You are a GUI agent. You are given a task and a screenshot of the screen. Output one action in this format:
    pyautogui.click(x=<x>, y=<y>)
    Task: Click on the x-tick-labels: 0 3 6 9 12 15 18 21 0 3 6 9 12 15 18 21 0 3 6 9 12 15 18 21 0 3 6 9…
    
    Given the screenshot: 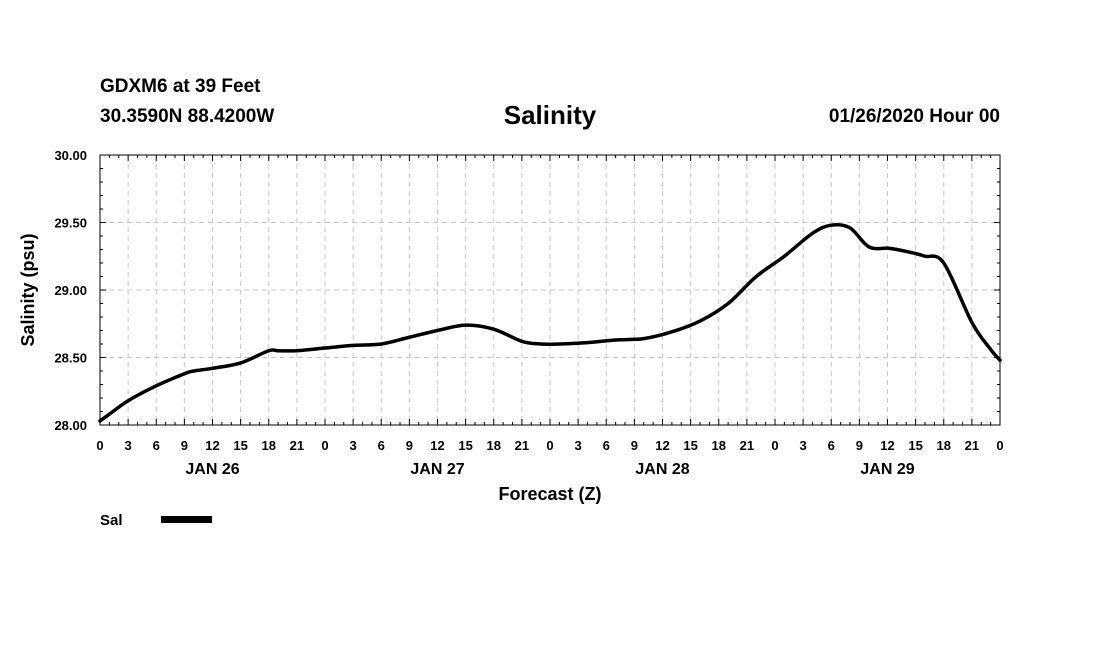 What is the action you would take?
    pyautogui.click(x=549, y=445)
    